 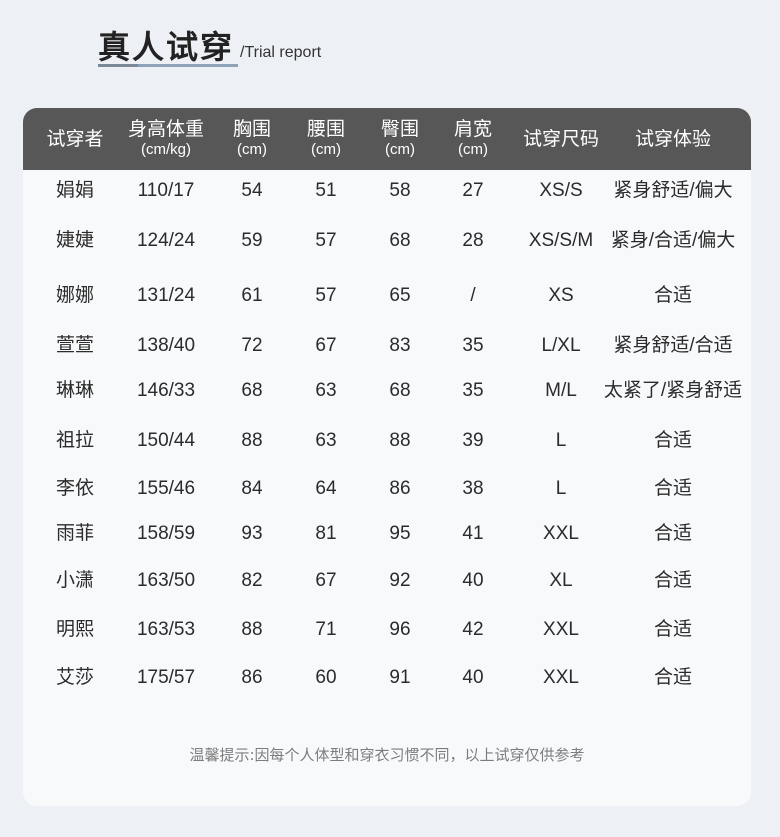 I want to click on table-row: 琳琳 146/33 68 63 68 35 M/L 太紧了/紧身舒适, so click(x=387, y=391).